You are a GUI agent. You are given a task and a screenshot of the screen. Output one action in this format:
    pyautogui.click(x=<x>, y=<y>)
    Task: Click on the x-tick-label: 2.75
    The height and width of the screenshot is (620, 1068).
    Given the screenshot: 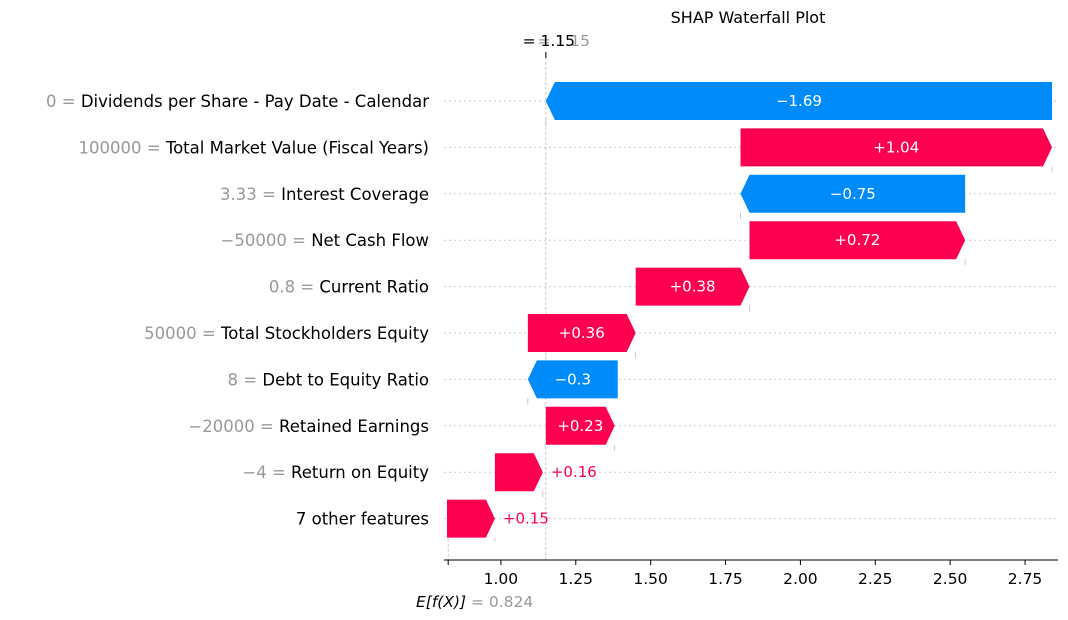 What is the action you would take?
    pyautogui.click(x=1025, y=579)
    